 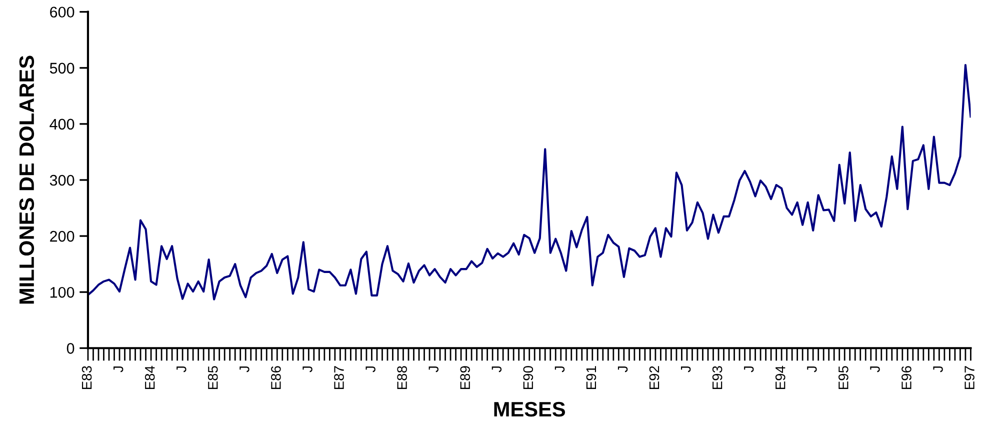 What do you see at coordinates (717, 378) in the screenshot?
I see `x-tick-label: E93` at bounding box center [717, 378].